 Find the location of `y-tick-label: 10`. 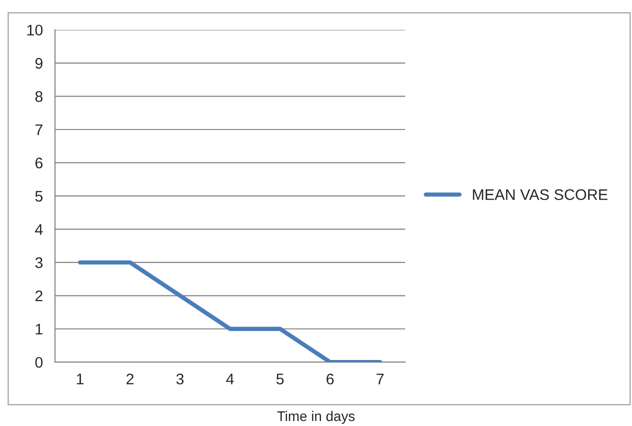

y-tick-label: 10 is located at coordinates (35, 30).